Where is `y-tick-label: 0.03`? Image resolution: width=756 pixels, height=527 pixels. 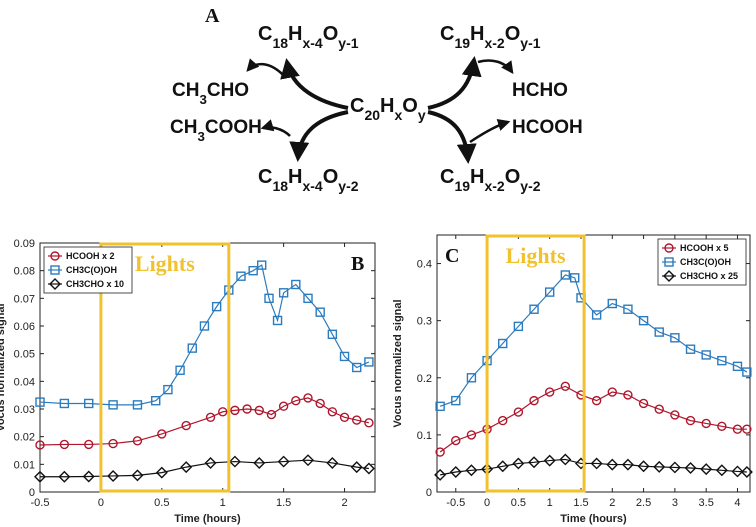 y-tick-label: 0.03 is located at coordinates (24, 410).